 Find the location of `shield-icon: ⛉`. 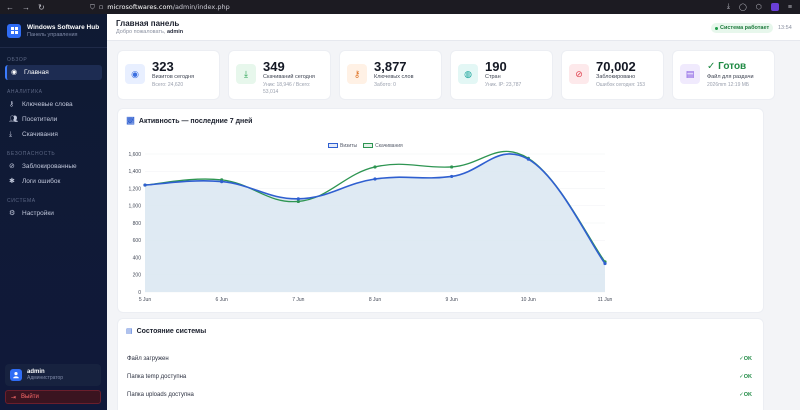

shield-icon: ⛉ is located at coordinates (92, 6).